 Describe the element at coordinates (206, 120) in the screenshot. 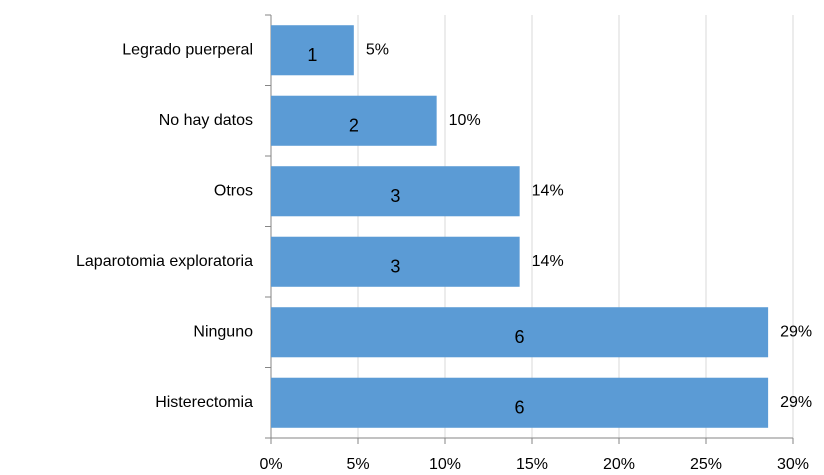

I see `y-tick-label: No hay datos` at that location.